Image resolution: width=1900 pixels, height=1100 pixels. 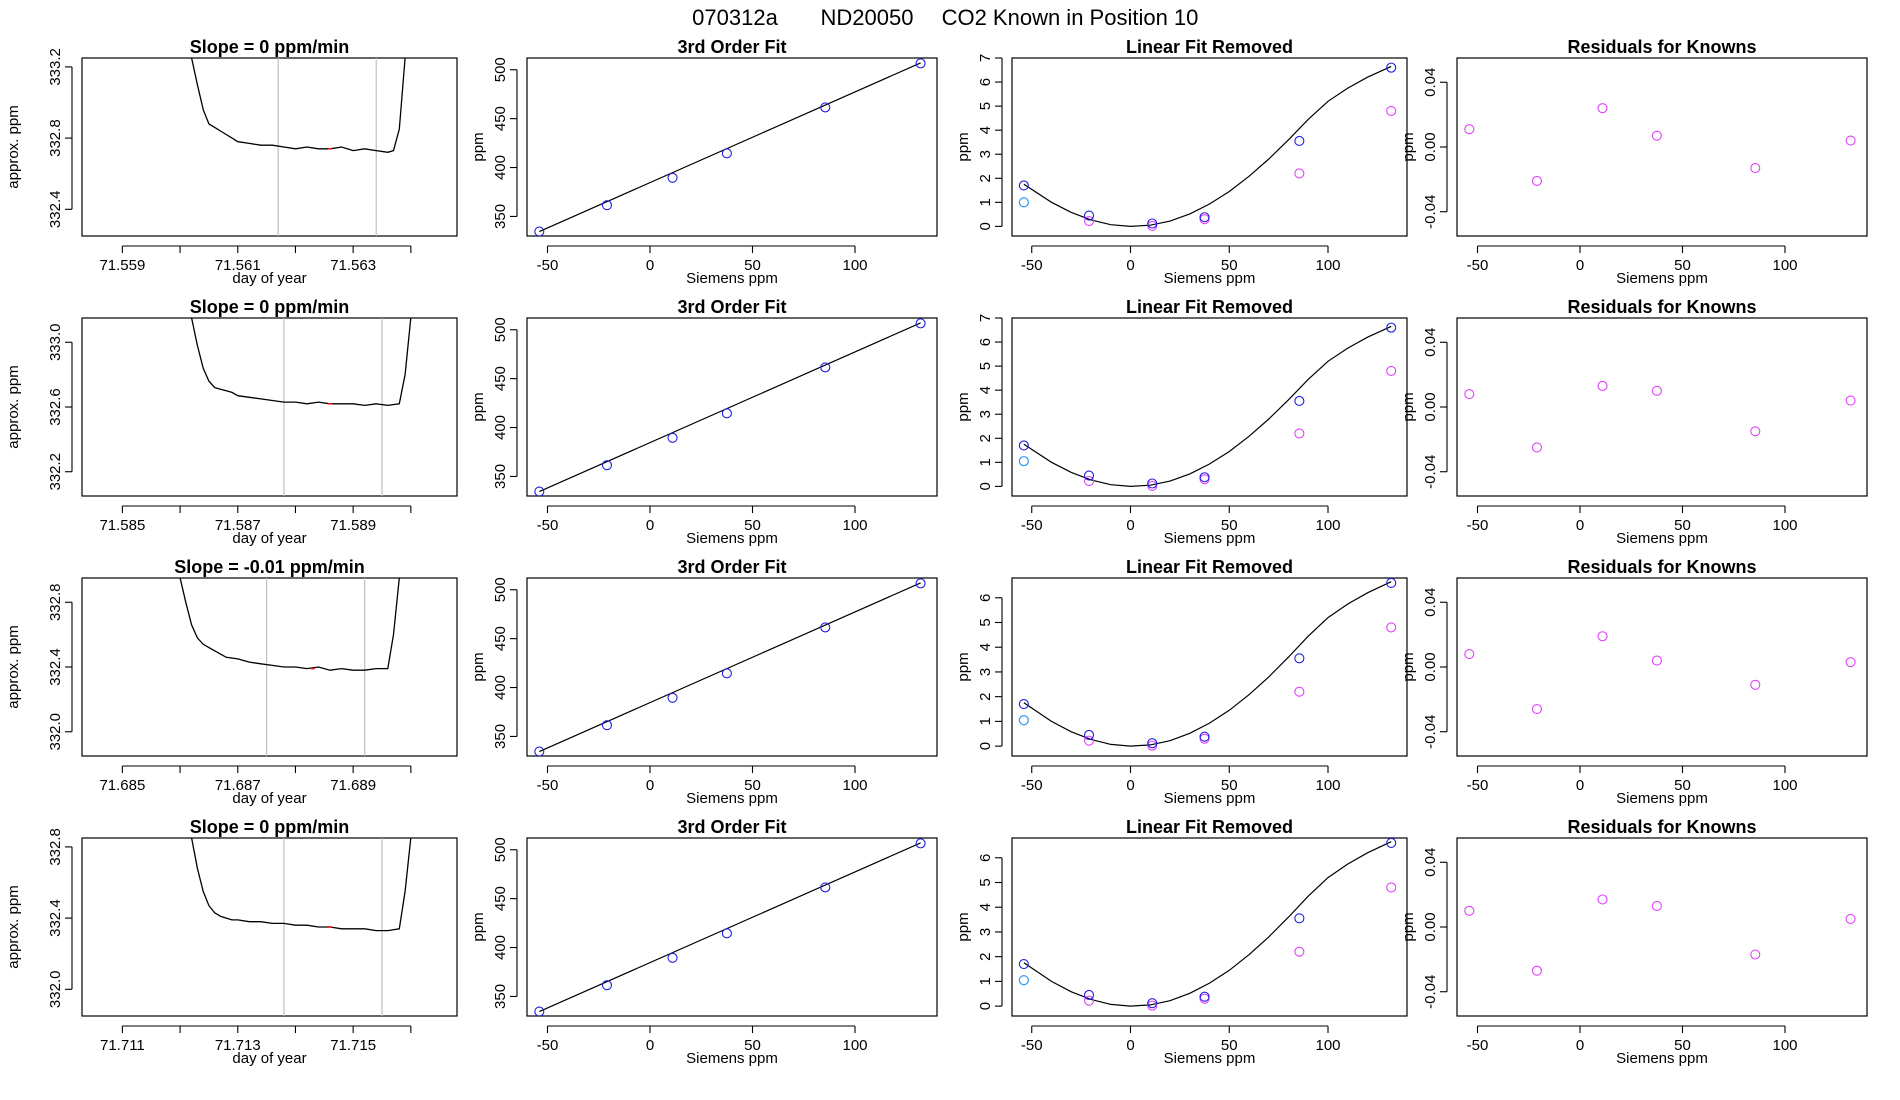 I want to click on x-tick-label: 71.585, so click(x=122, y=525).